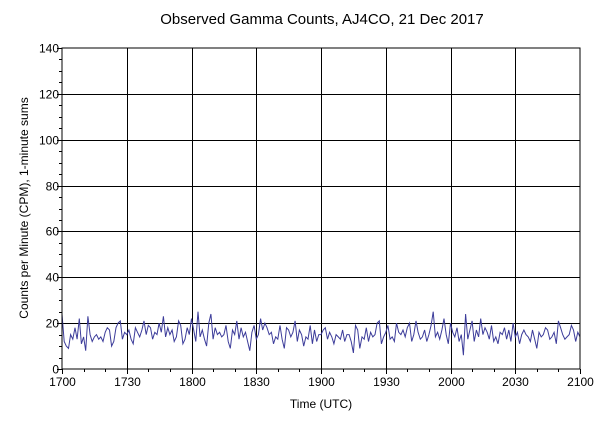 This screenshot has width=600, height=428. What do you see at coordinates (515, 382) in the screenshot?
I see `x-tick-label: 2030` at bounding box center [515, 382].